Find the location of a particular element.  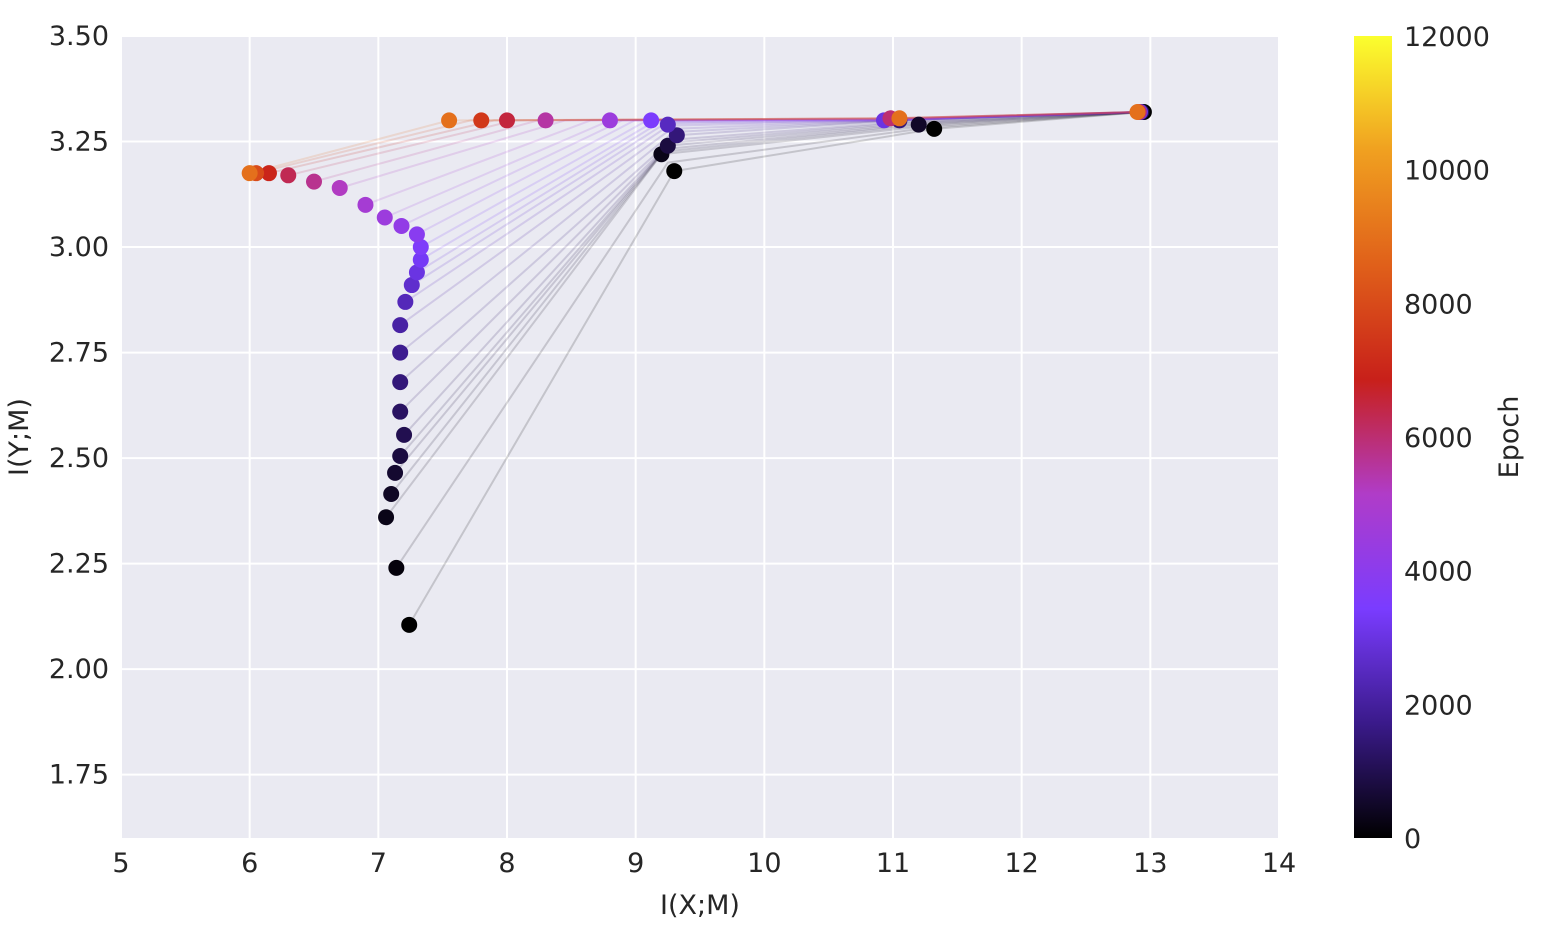

colorbar-label: Epoch is located at coordinates (1509, 437).